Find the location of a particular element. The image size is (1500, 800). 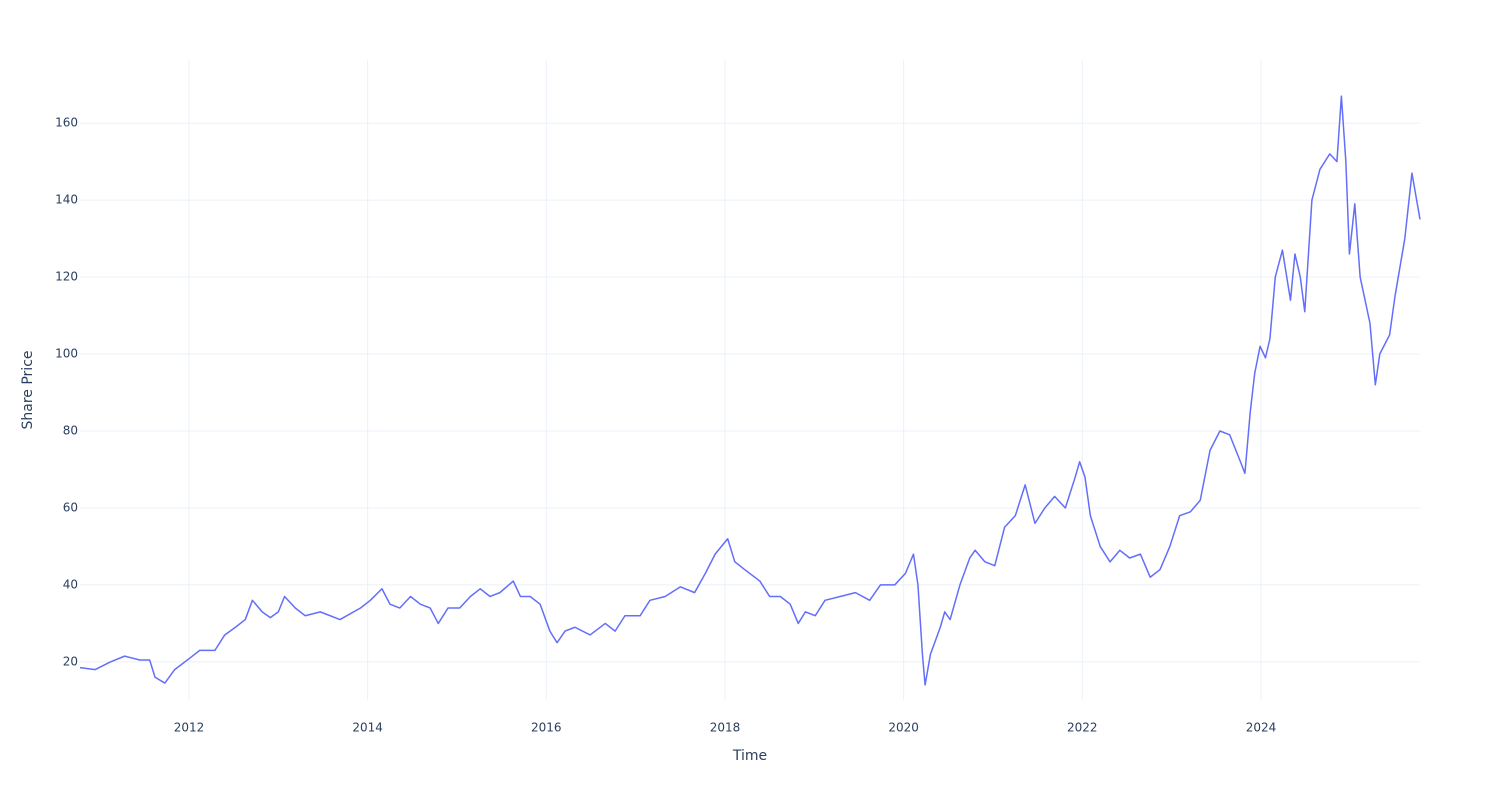

x-tick-label: 2016 is located at coordinates (546, 728).